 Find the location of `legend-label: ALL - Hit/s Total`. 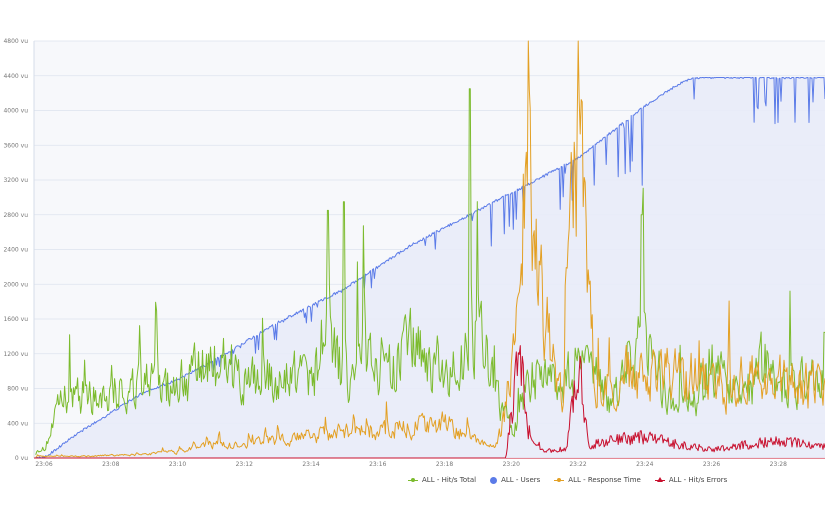

legend-label: ALL - Hit/s Total is located at coordinates (449, 480).